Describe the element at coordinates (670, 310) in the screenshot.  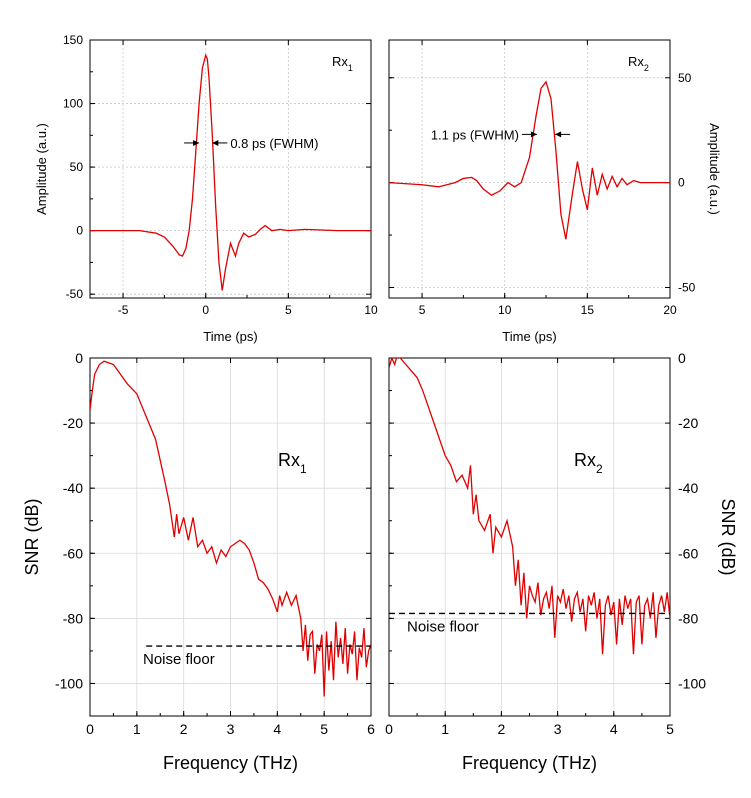
I see `x-tick-label: 20` at that location.